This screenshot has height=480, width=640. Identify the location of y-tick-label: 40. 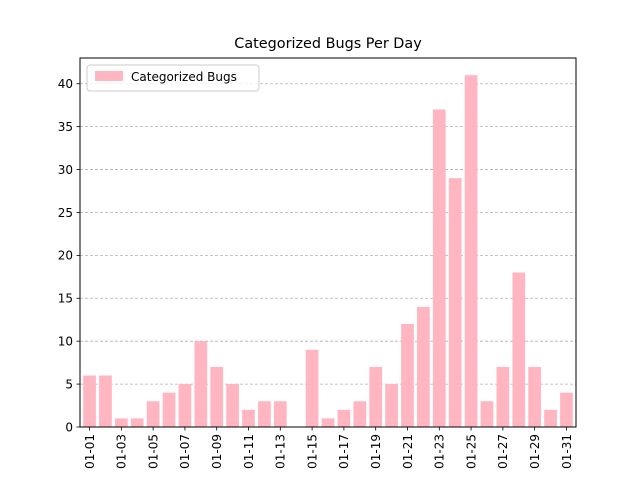
(65, 84).